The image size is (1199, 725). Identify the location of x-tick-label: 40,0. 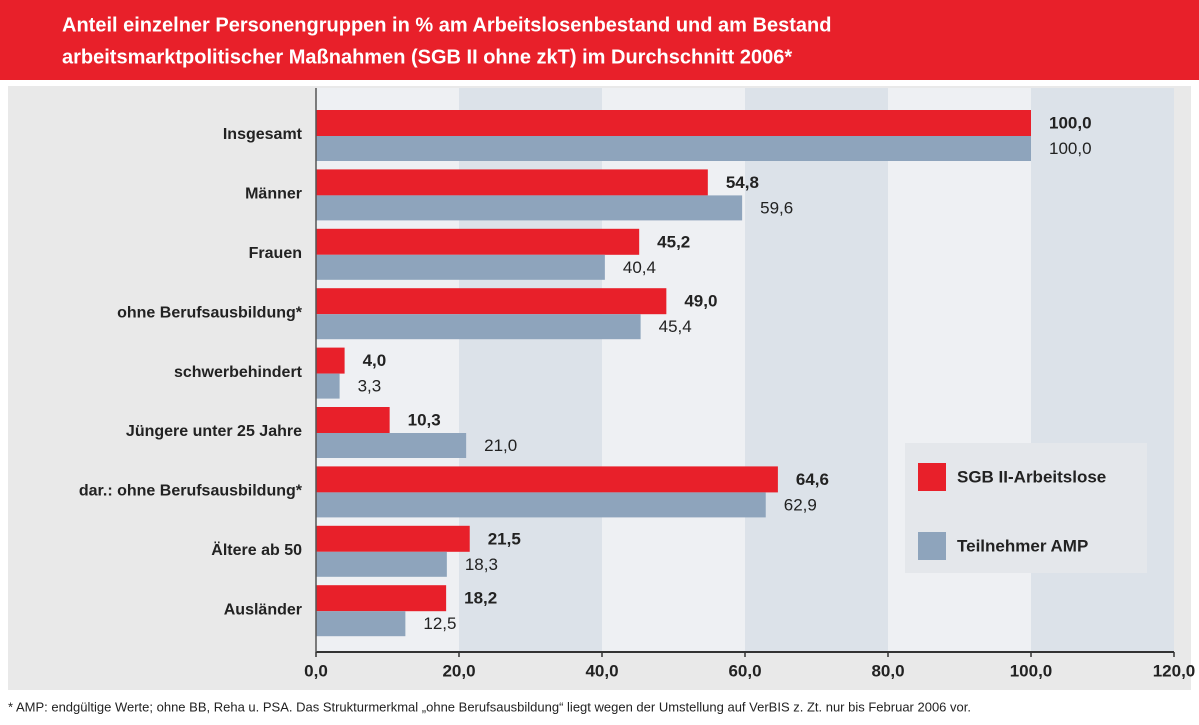
(601, 670).